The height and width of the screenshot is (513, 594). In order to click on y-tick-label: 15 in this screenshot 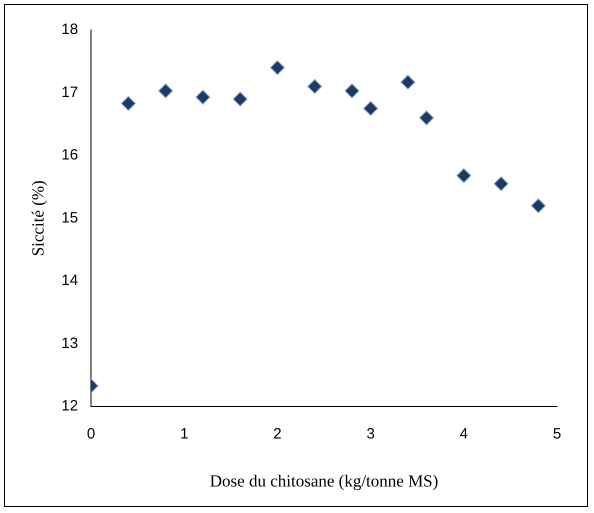, I will do `click(69, 217)`.